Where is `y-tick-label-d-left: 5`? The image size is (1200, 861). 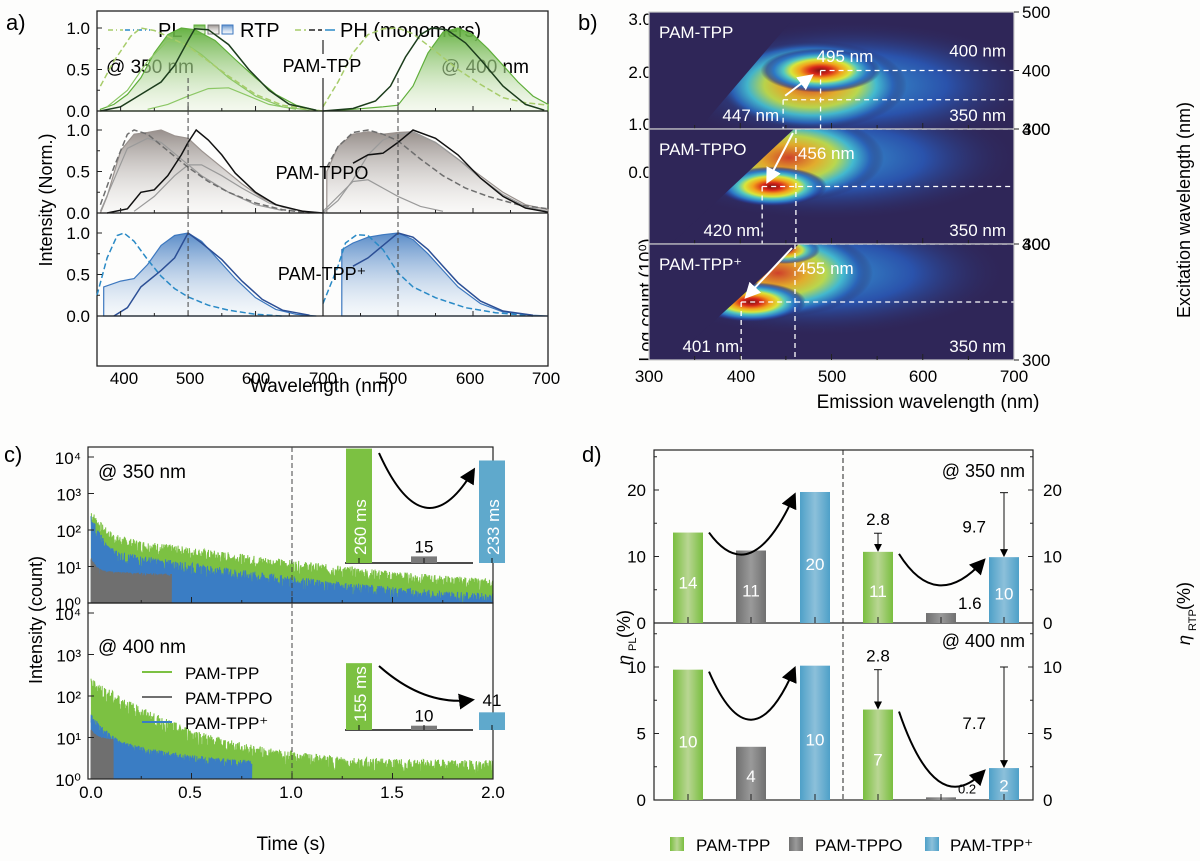 y-tick-label-d-left: 5 is located at coordinates (641, 734).